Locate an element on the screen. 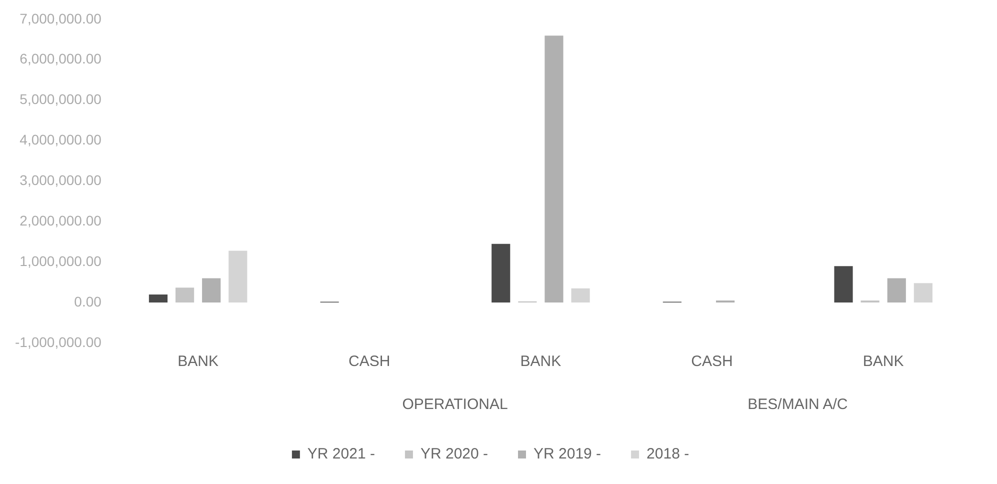  legend-label: YR 2021 - is located at coordinates (341, 454).